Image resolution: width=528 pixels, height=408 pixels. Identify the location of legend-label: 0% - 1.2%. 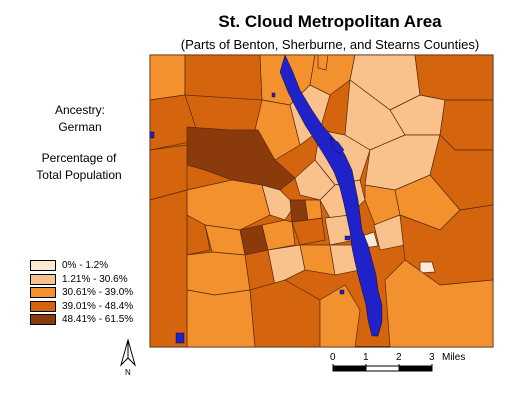
(85, 266).